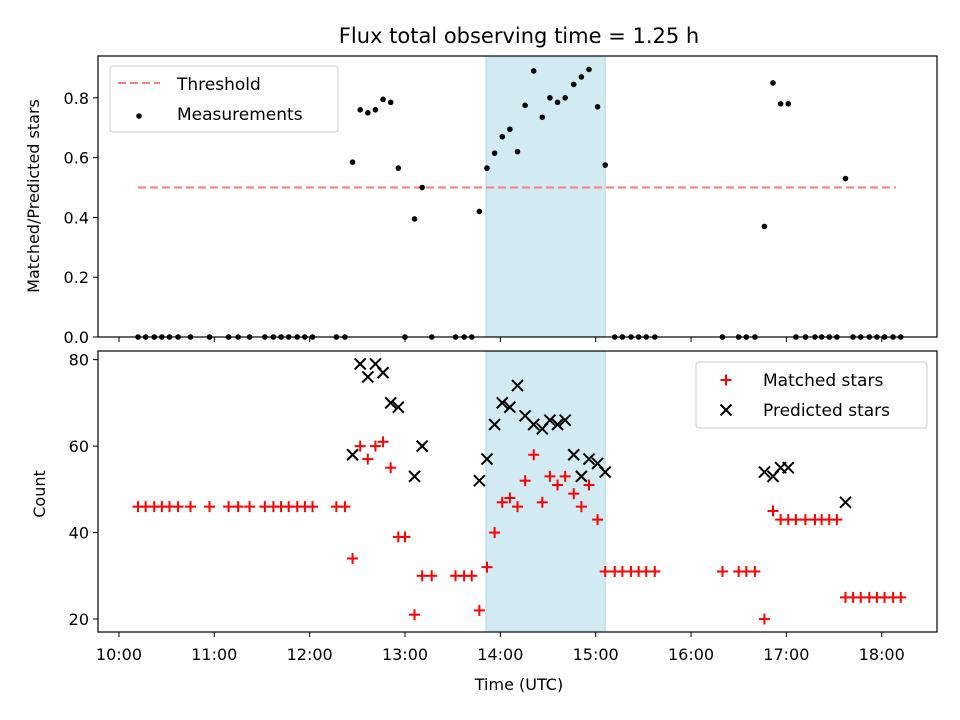 This screenshot has height=720, width=960. Describe the element at coordinates (79, 360) in the screenshot. I see `y-tick-label: 80` at that location.